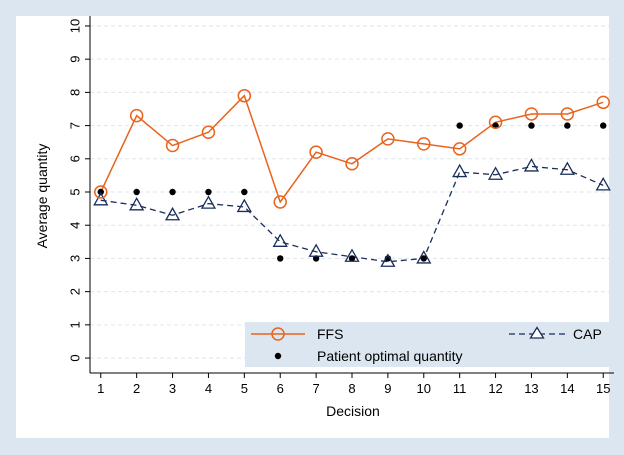 The width and height of the screenshot is (624, 455). I want to click on x-tick-label: 11, so click(460, 388).